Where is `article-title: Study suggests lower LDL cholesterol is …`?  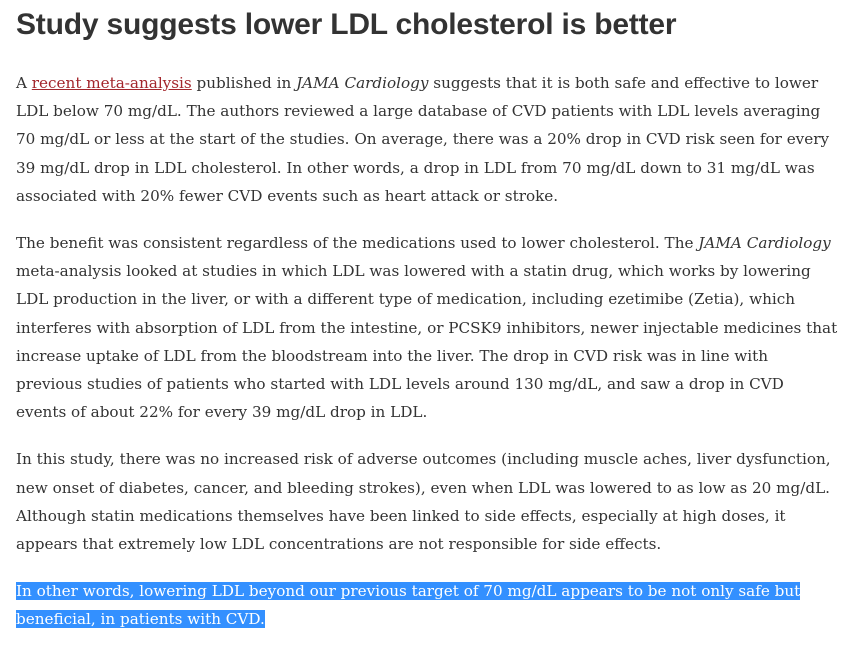 article-title: Study suggests lower LDL cholesterol is … is located at coordinates (346, 24).